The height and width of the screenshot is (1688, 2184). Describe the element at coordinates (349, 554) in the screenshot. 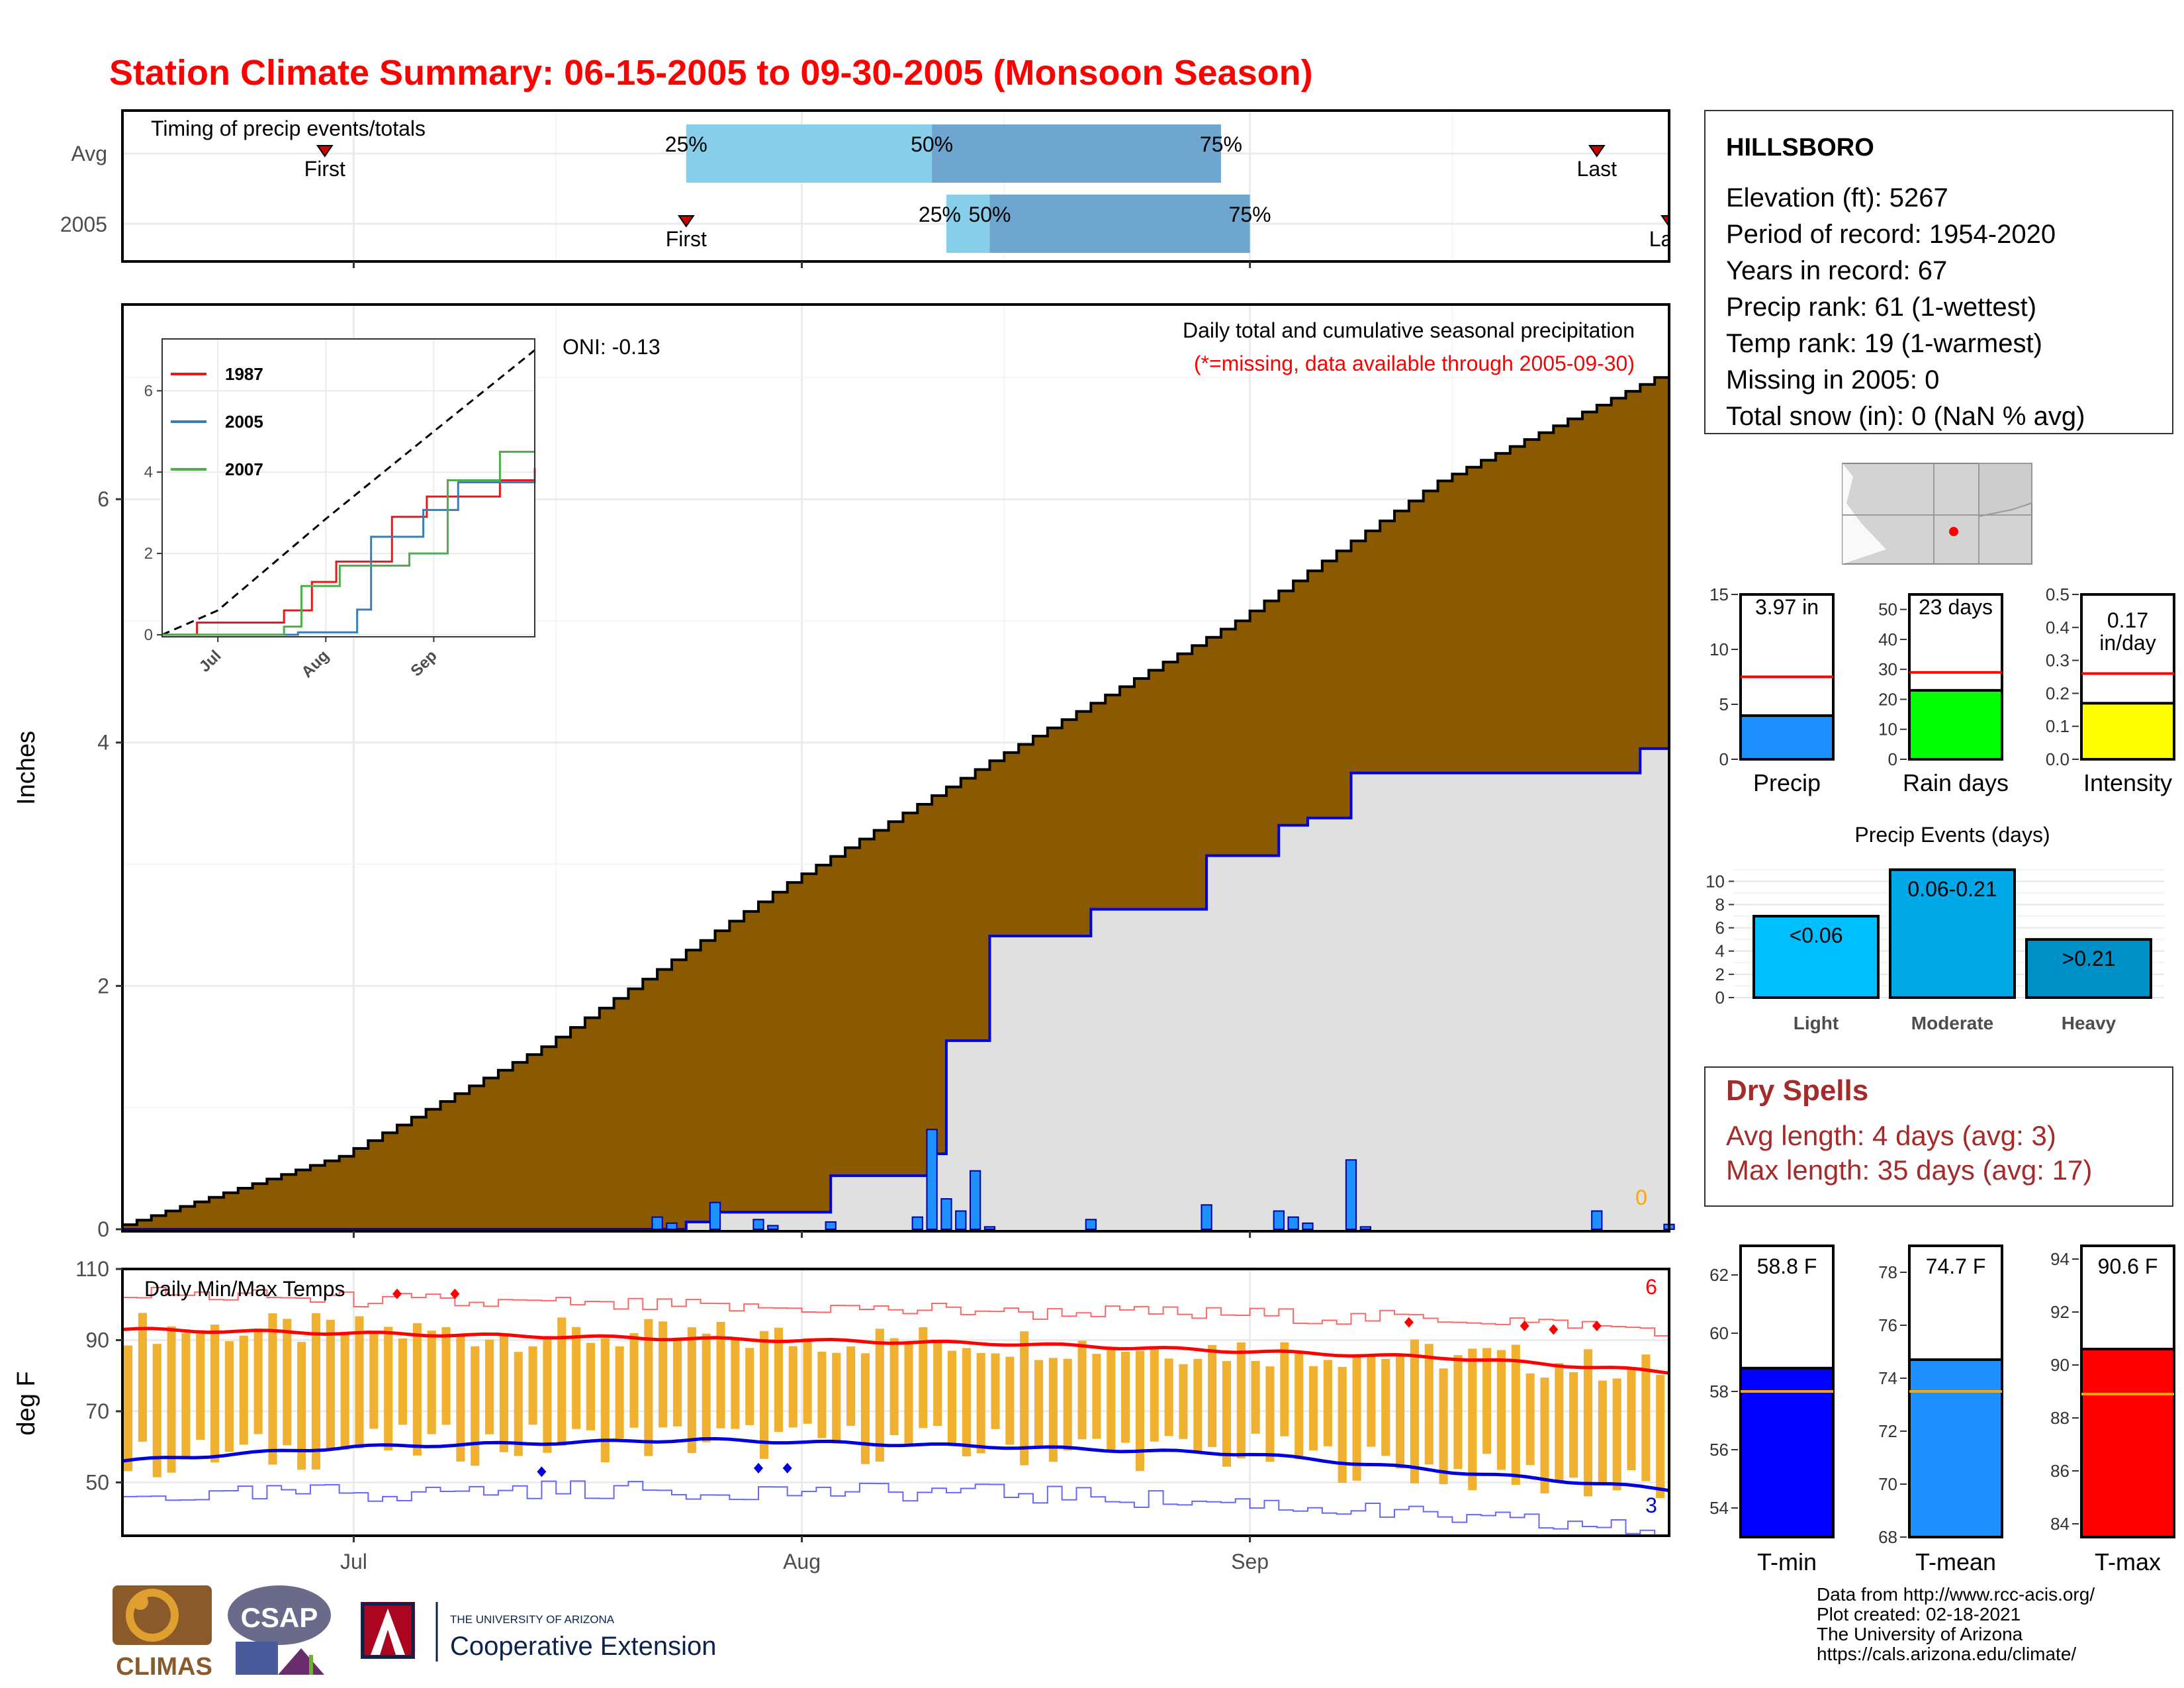

I see `inset-line-2005` at that location.